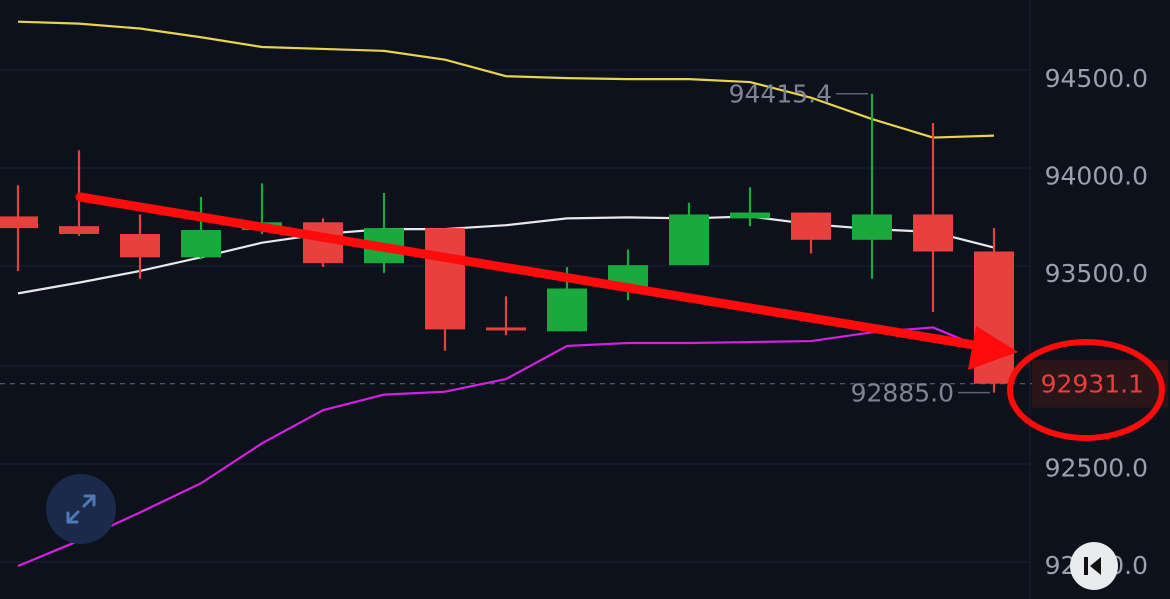  Describe the element at coordinates (993, 348) in the screenshot. I see `trend-arrow-head` at that location.